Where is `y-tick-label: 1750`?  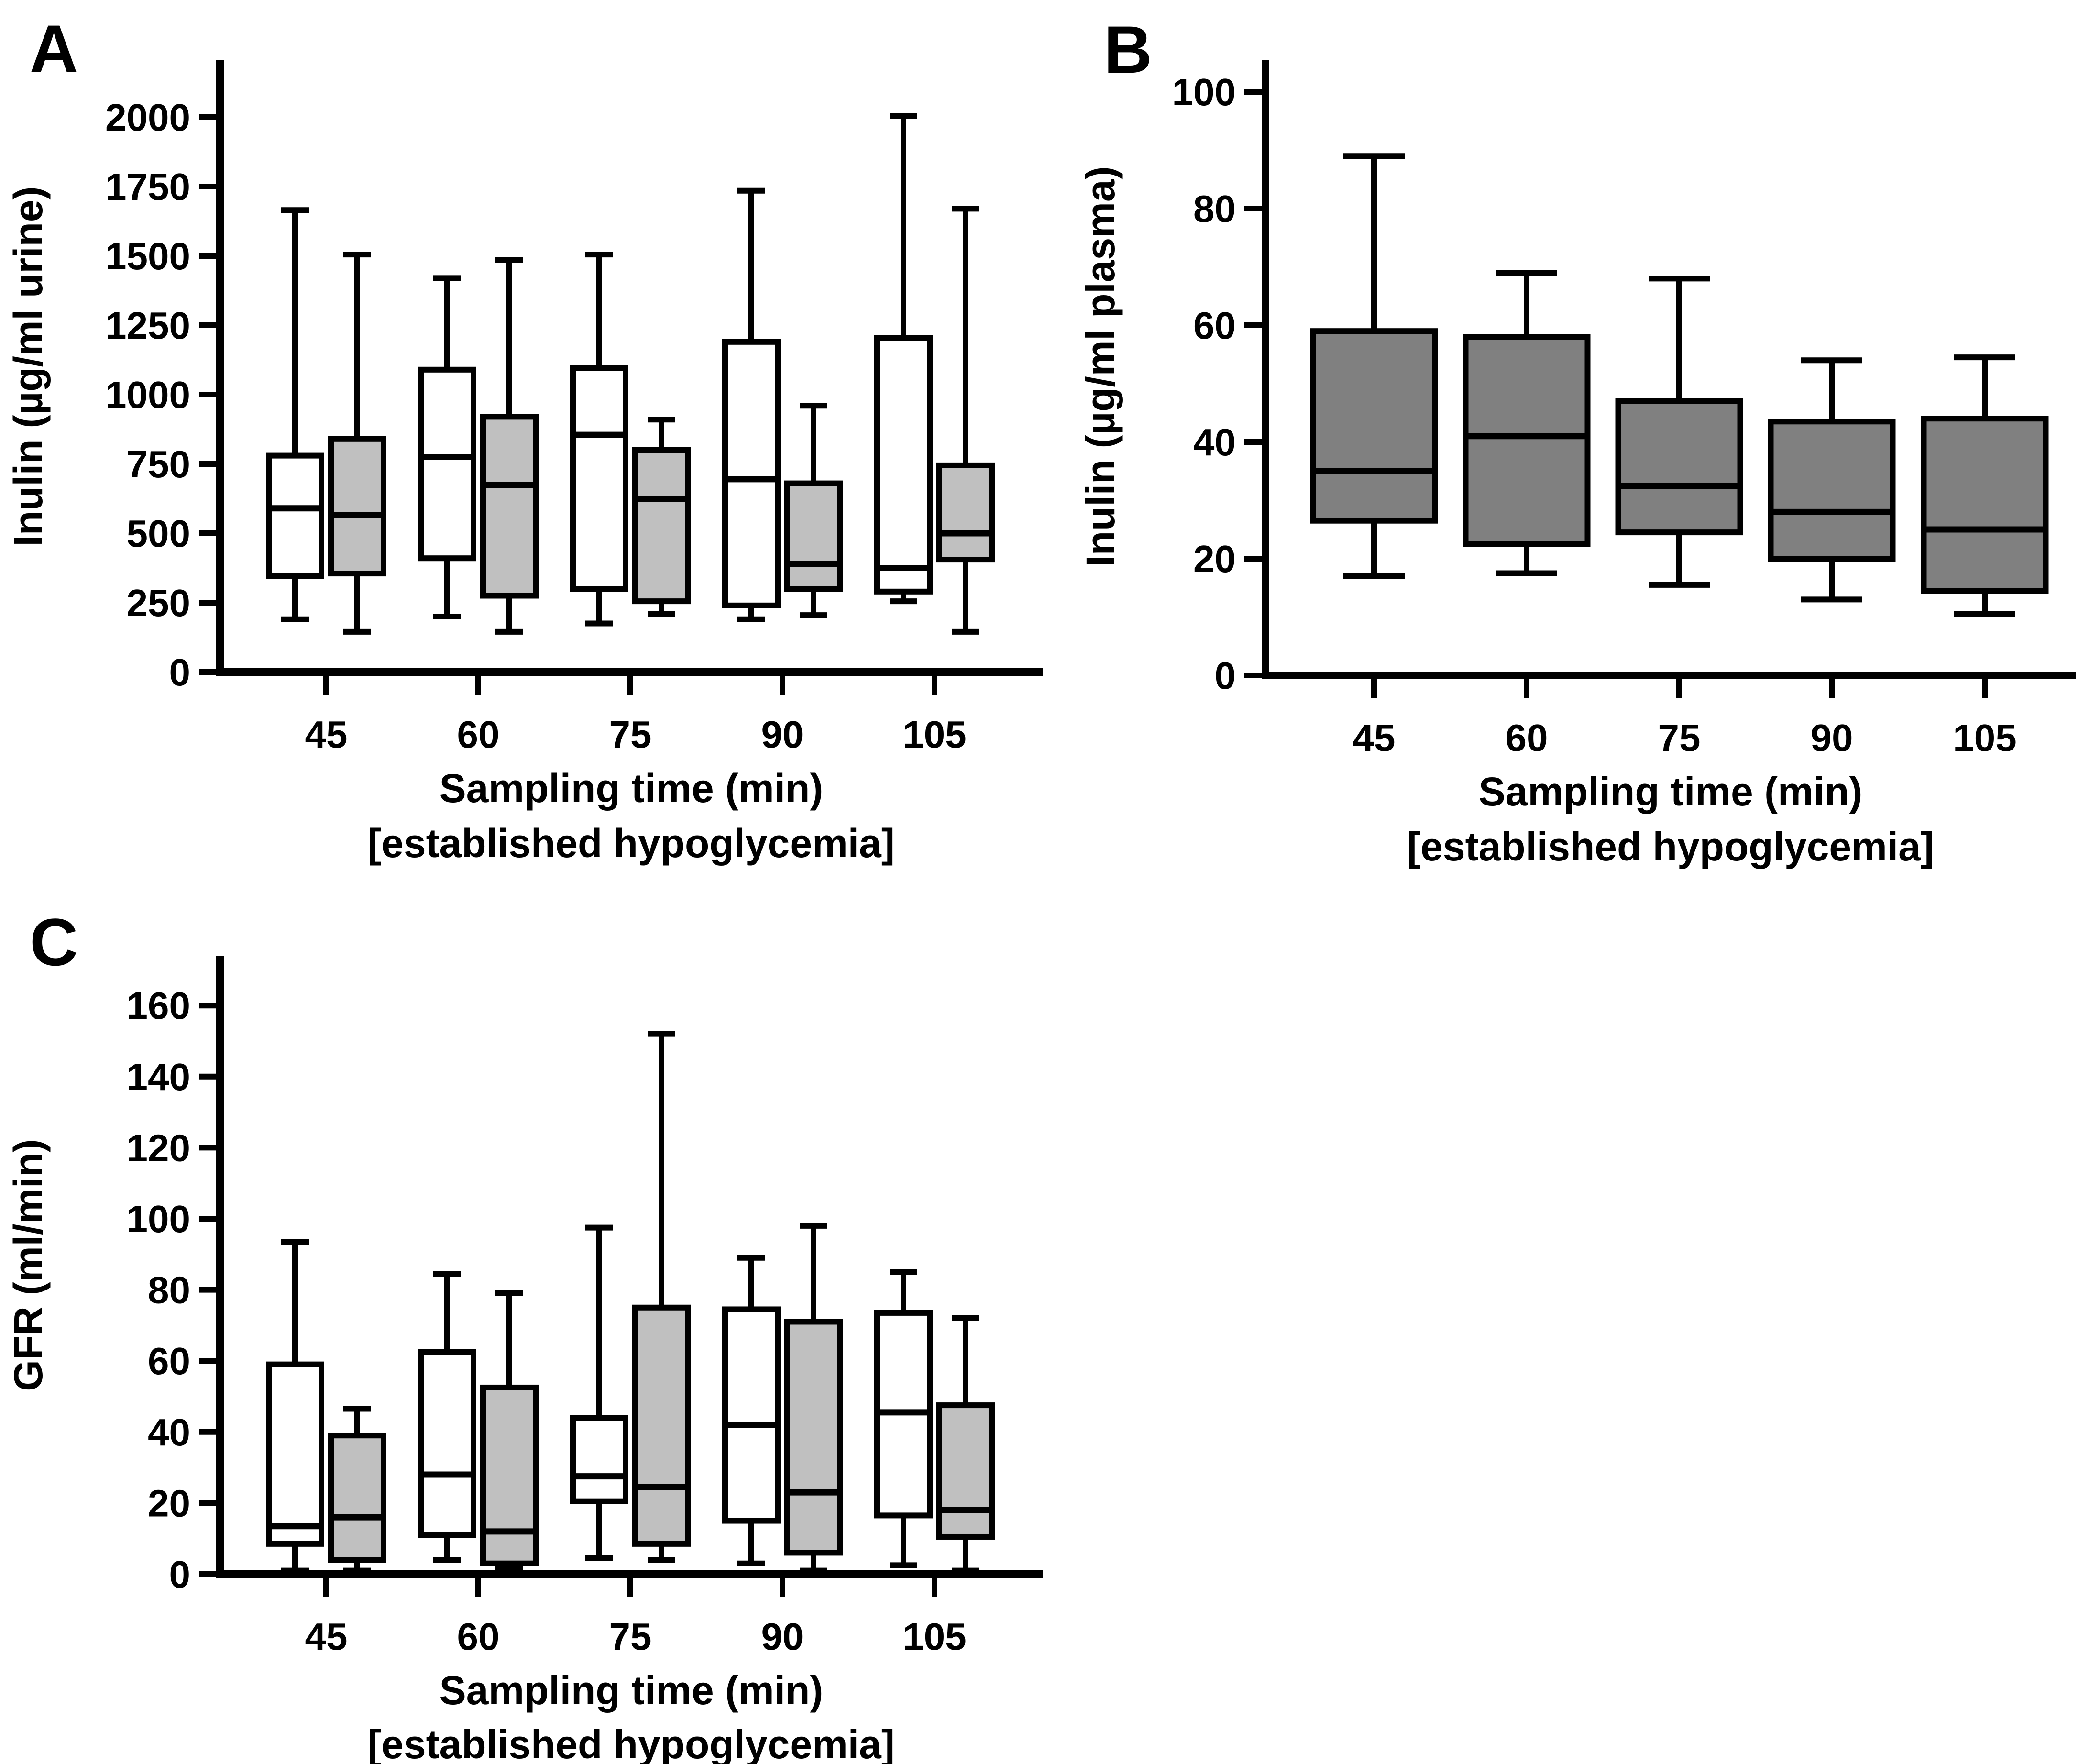 y-tick-label: 1750 is located at coordinates (147, 186).